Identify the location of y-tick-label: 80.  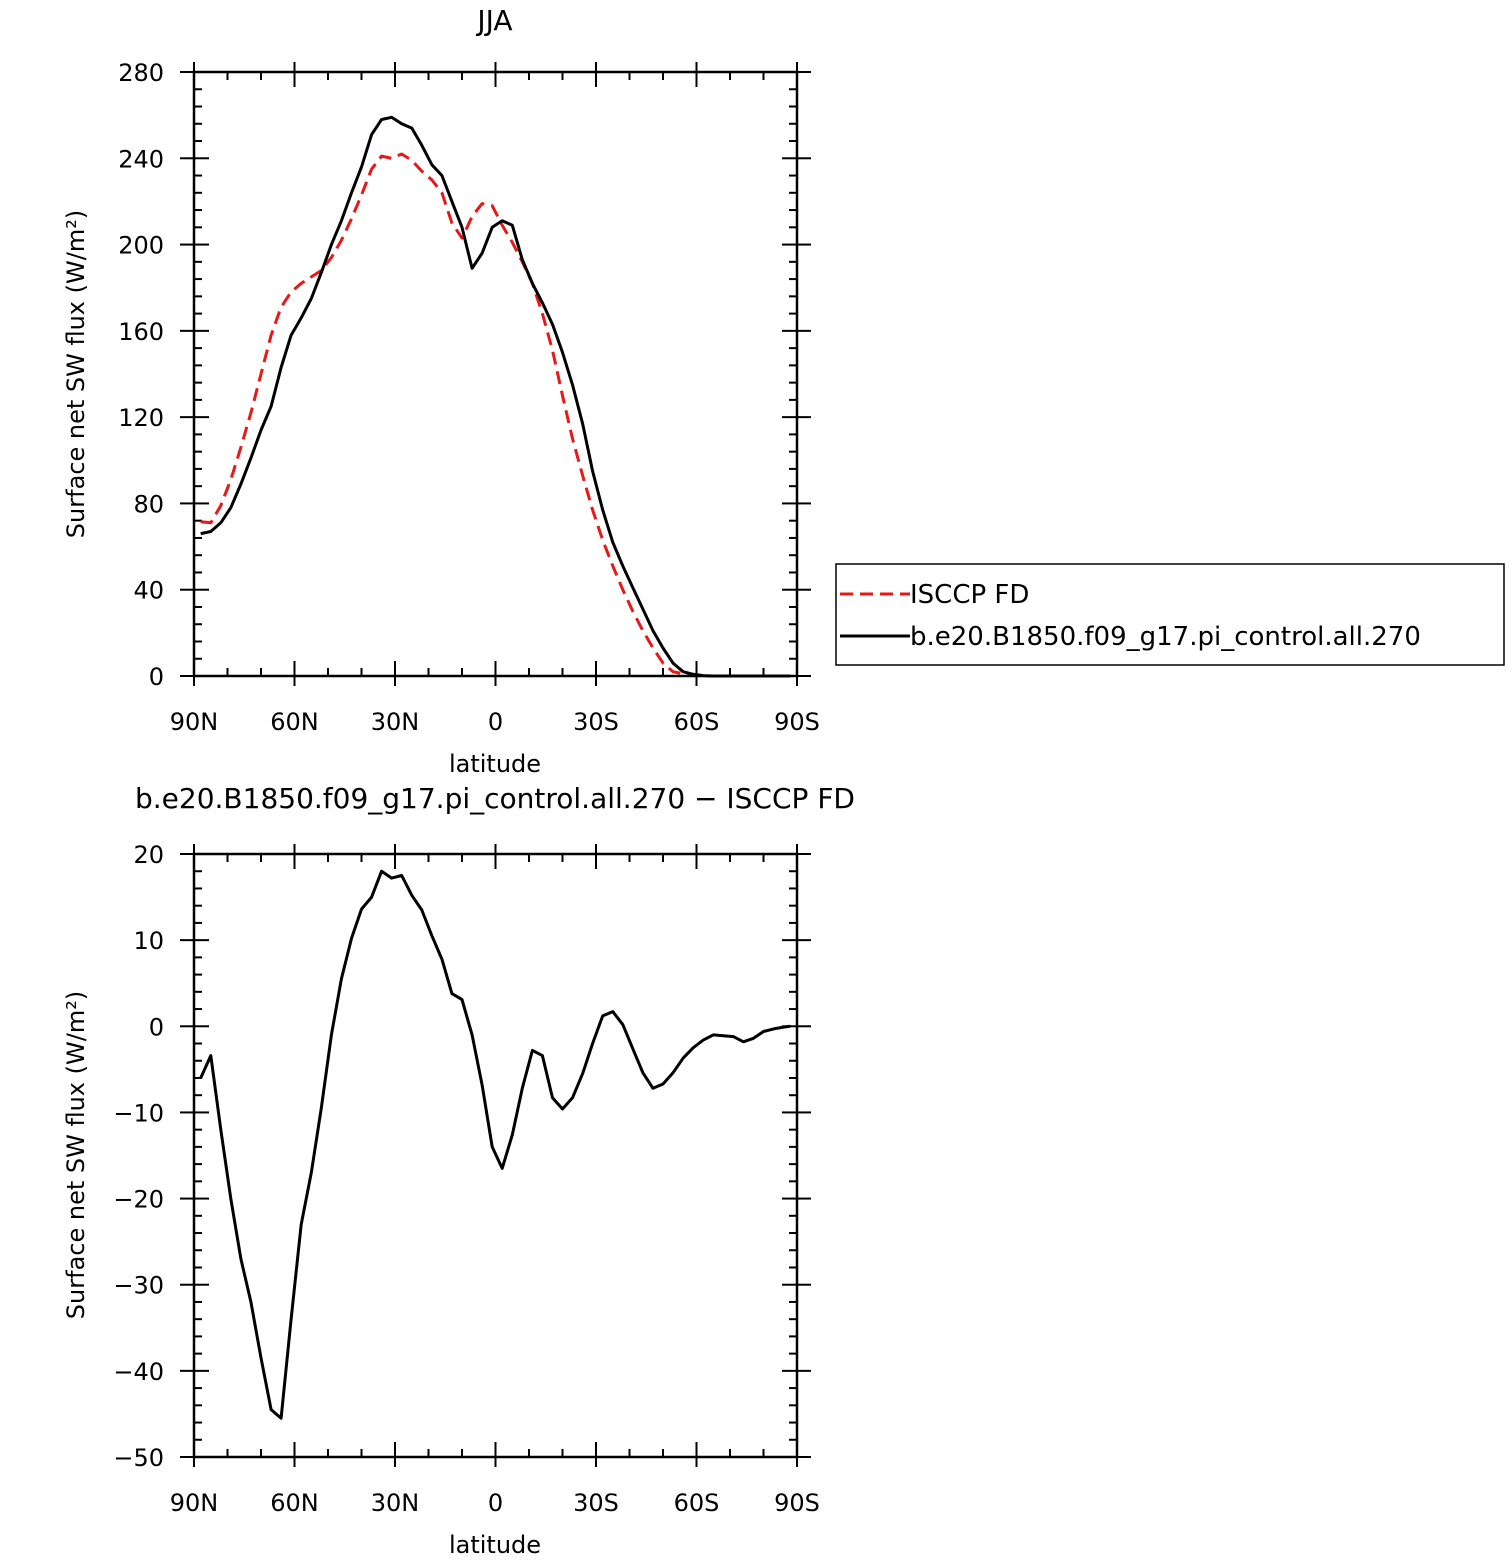
(148, 504).